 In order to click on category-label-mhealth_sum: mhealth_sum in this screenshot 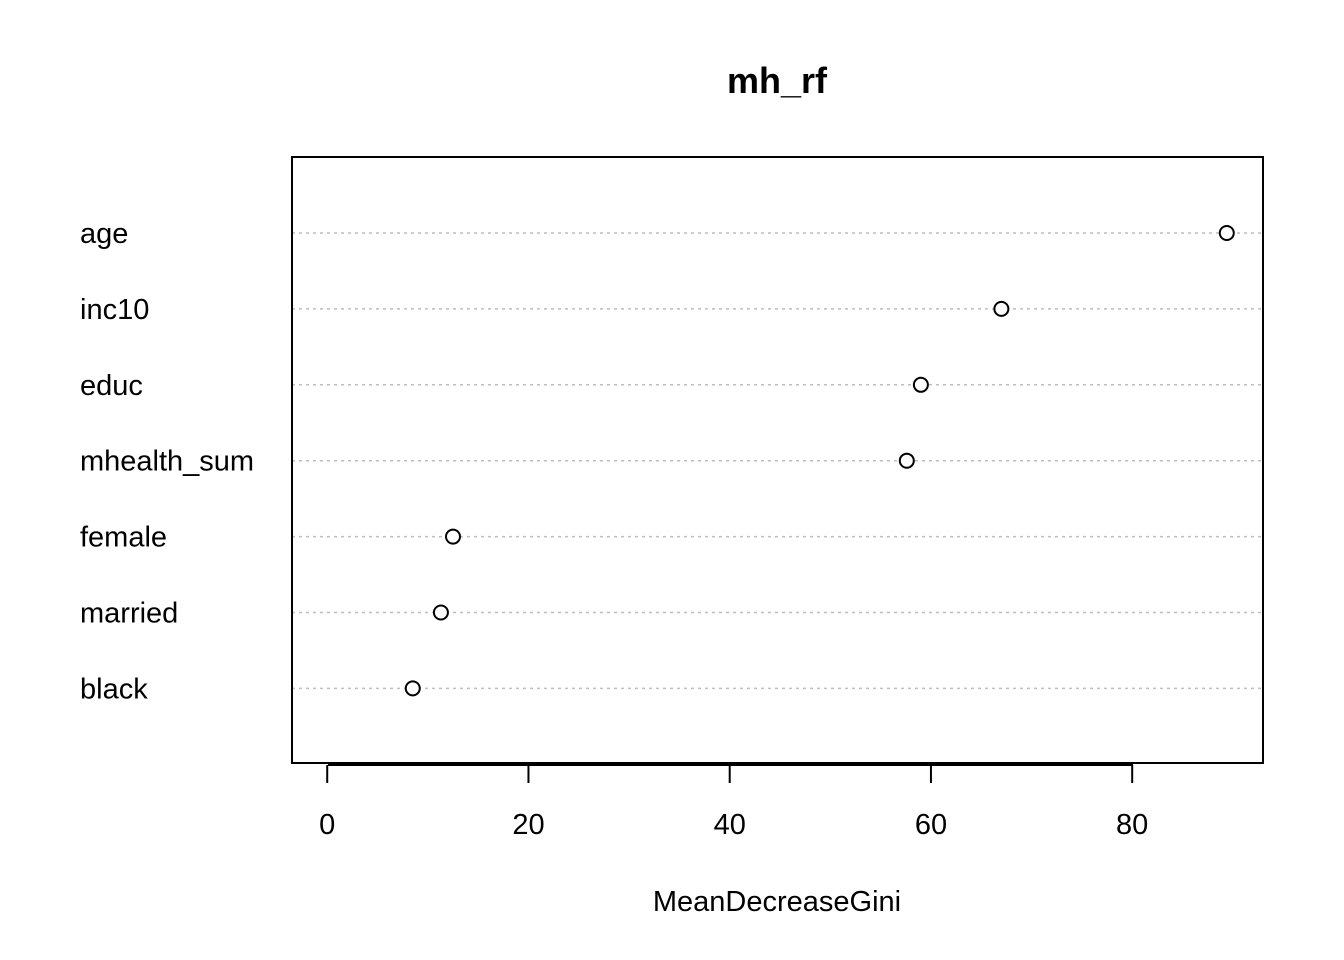, I will do `click(167, 462)`.